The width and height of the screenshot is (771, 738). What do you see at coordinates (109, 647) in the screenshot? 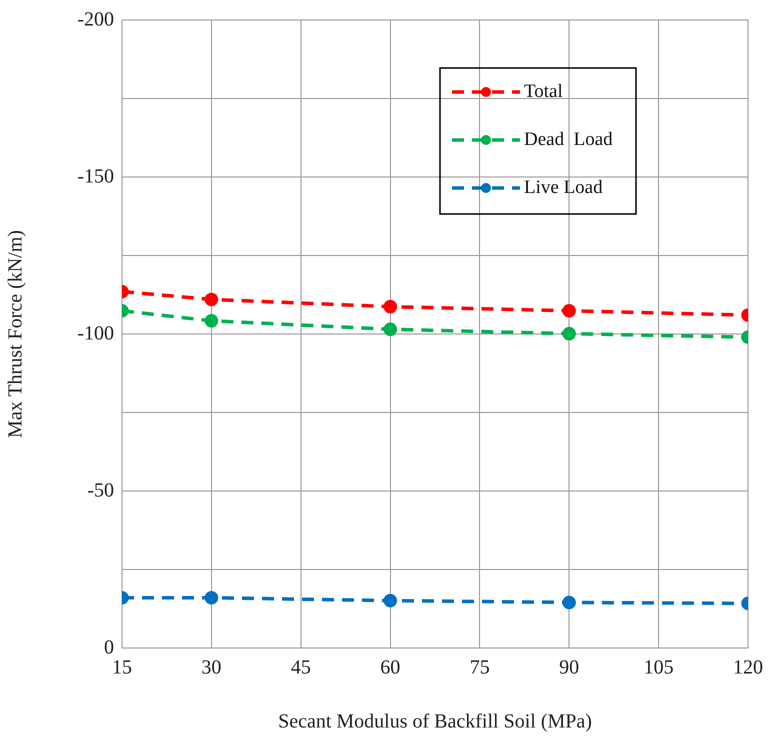
I see `y-tick-label: 0` at bounding box center [109, 647].